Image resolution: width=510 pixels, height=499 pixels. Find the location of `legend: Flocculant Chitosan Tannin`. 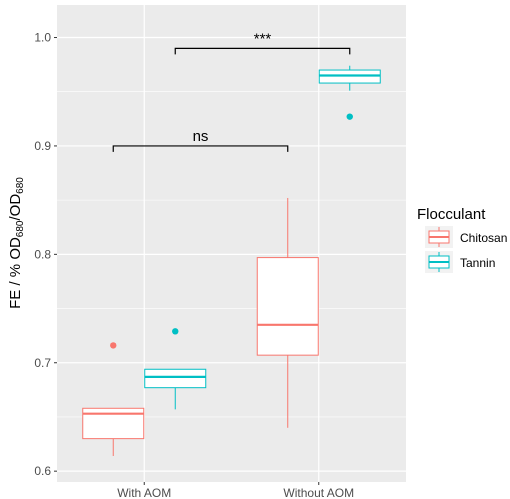

legend: Flocculant Chitosan Tannin is located at coordinates (462, 239).